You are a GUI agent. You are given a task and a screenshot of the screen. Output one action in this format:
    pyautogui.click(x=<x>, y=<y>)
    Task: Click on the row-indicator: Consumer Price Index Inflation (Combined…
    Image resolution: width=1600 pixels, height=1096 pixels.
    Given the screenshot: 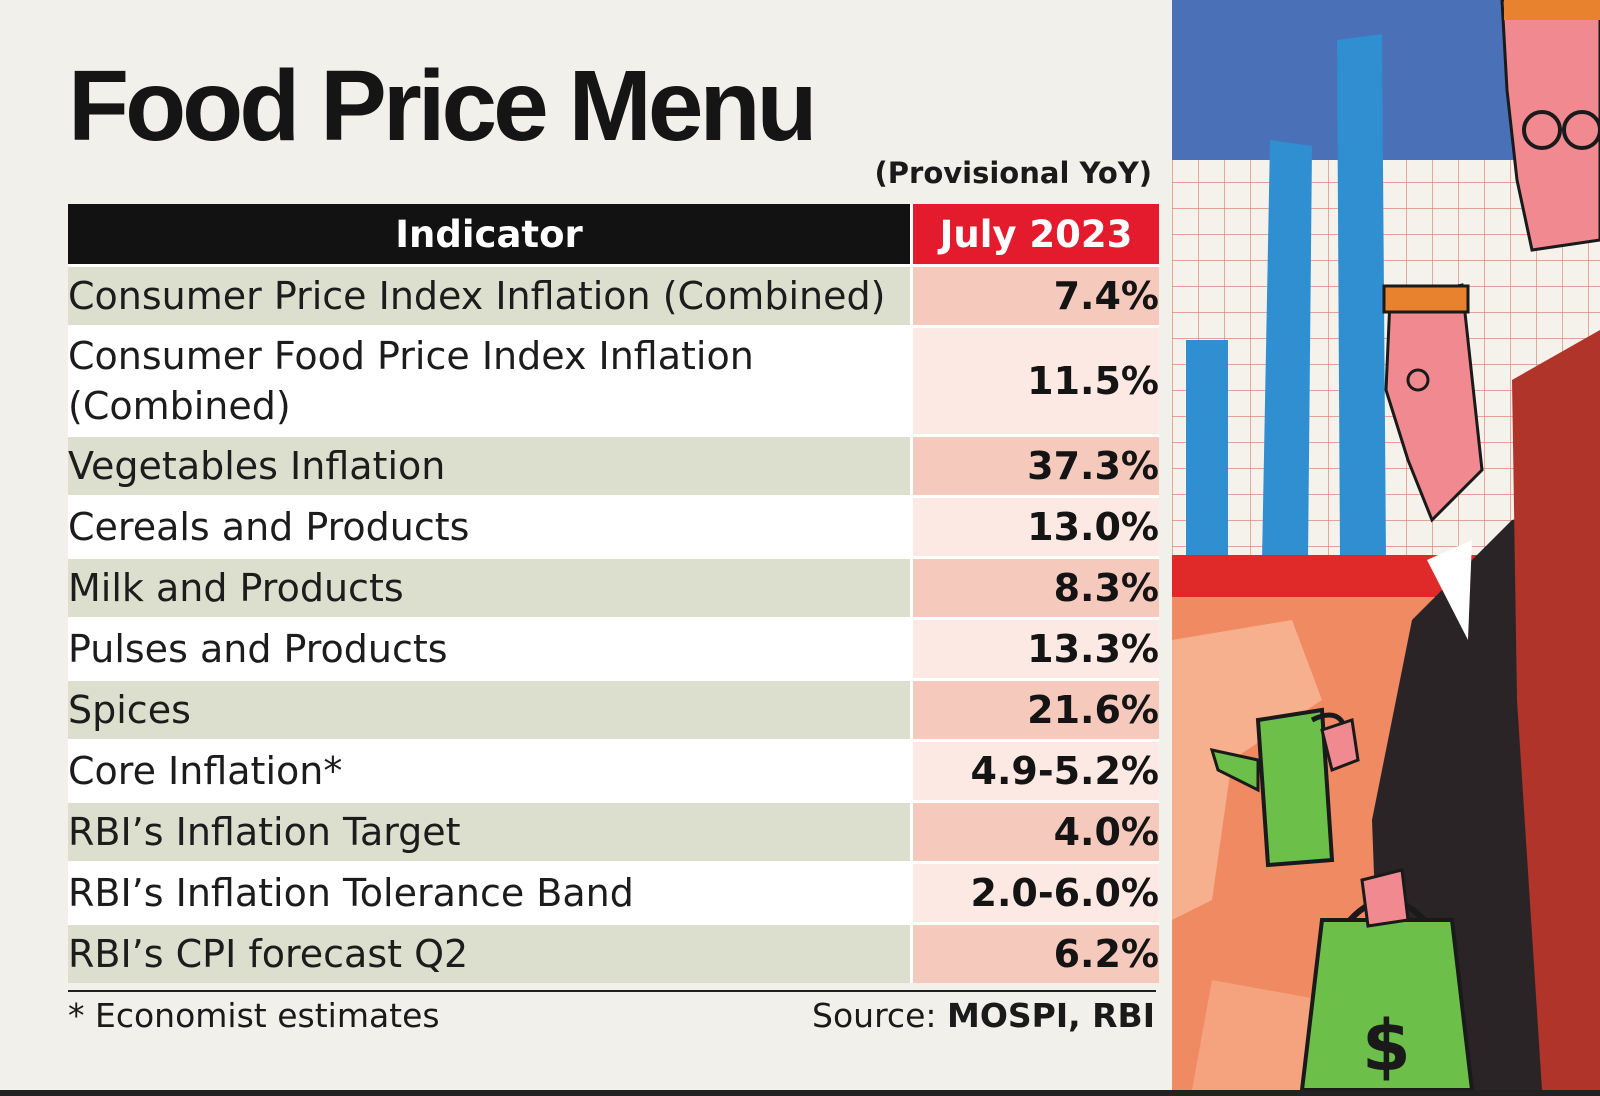 What is the action you would take?
    pyautogui.click(x=490, y=295)
    